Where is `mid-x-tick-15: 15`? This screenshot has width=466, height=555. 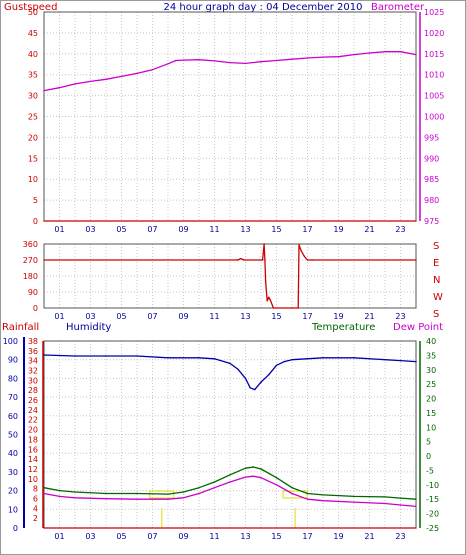 mid-x-tick-15: 15 is located at coordinates (276, 316).